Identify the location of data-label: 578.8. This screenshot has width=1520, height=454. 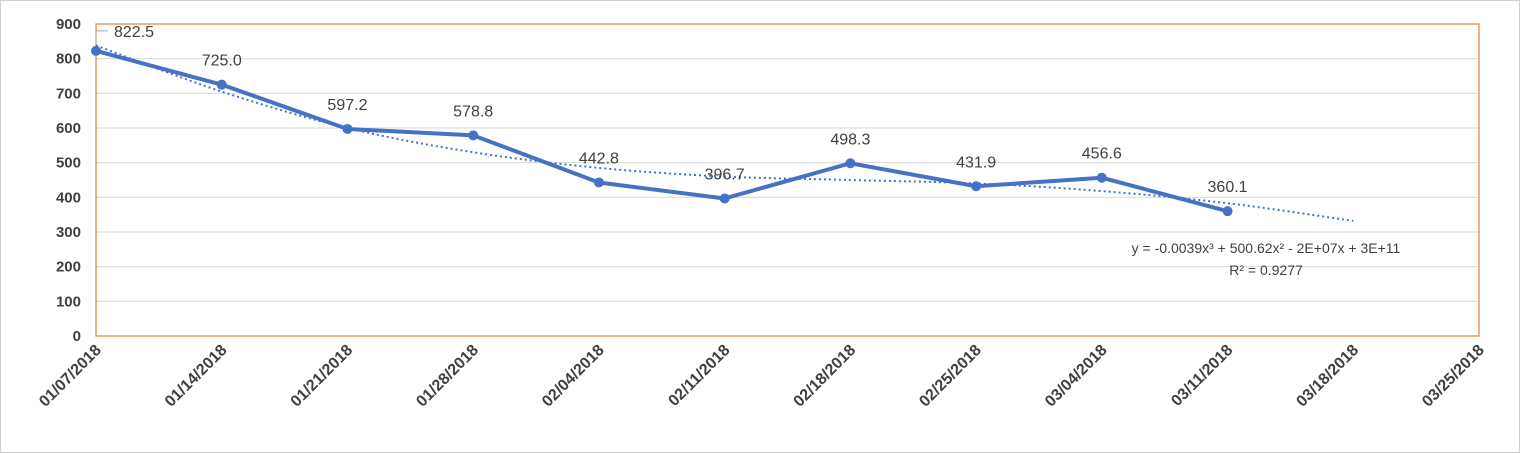
(473, 111).